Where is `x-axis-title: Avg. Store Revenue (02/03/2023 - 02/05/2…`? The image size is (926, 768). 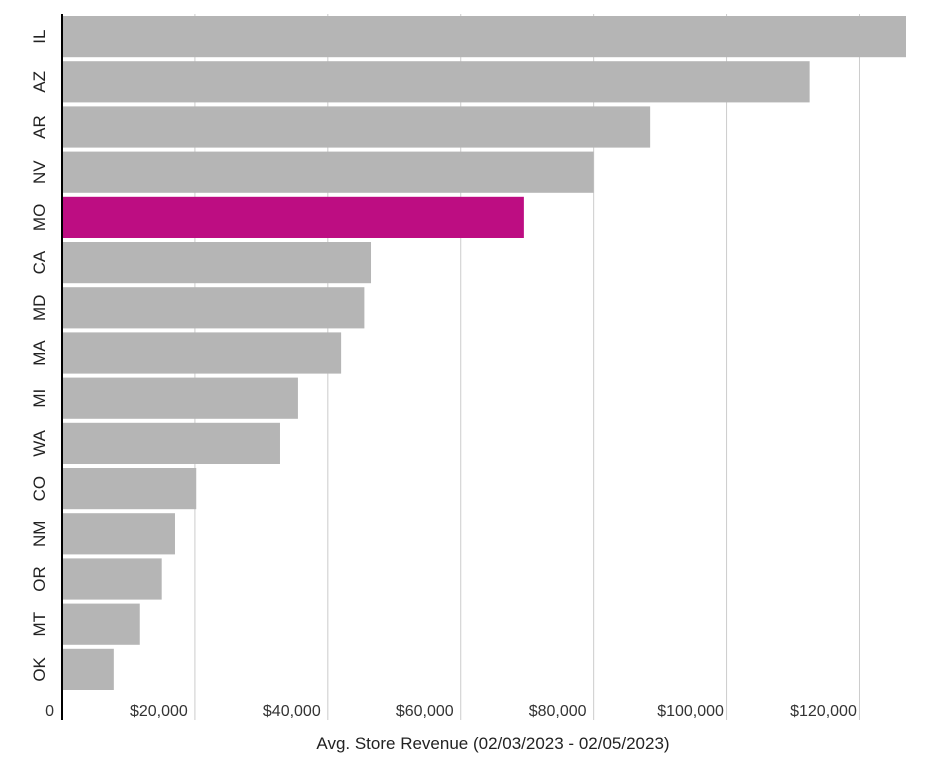 x-axis-title: Avg. Store Revenue (02/03/2023 - 02/05/2… is located at coordinates (492, 743).